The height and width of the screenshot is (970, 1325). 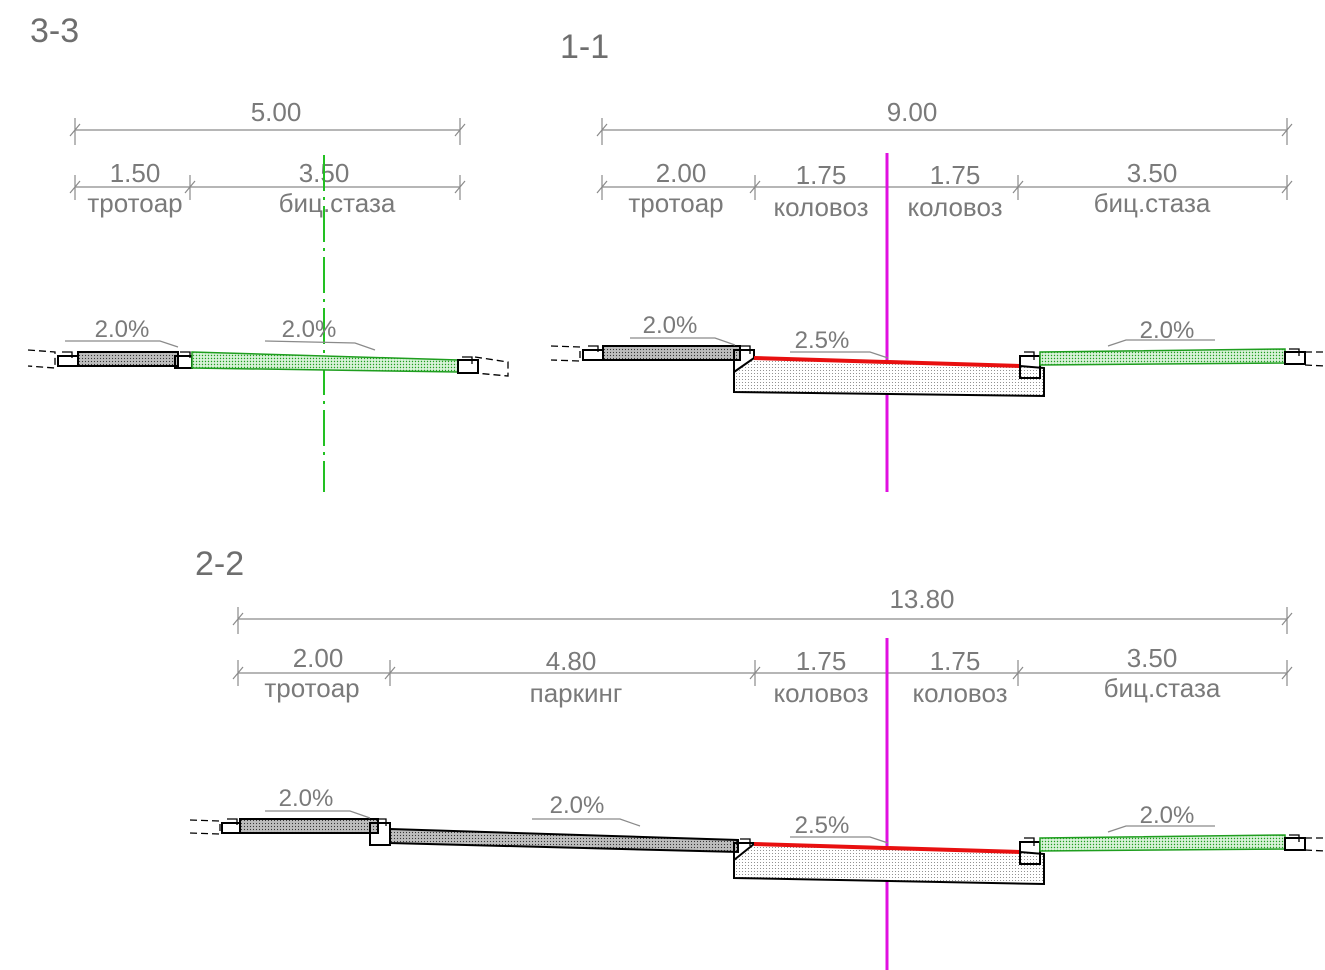 I want to click on dimension-parts: 1.50 тротоар 3.50 биц.стаза, so click(x=267, y=188).